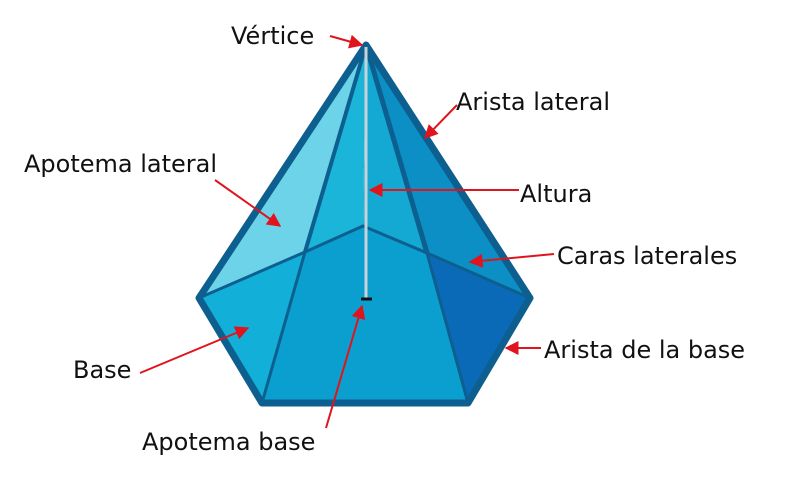 The image size is (800, 477). What do you see at coordinates (228, 442) in the screenshot?
I see `label-base-apothem: Apotema base` at bounding box center [228, 442].